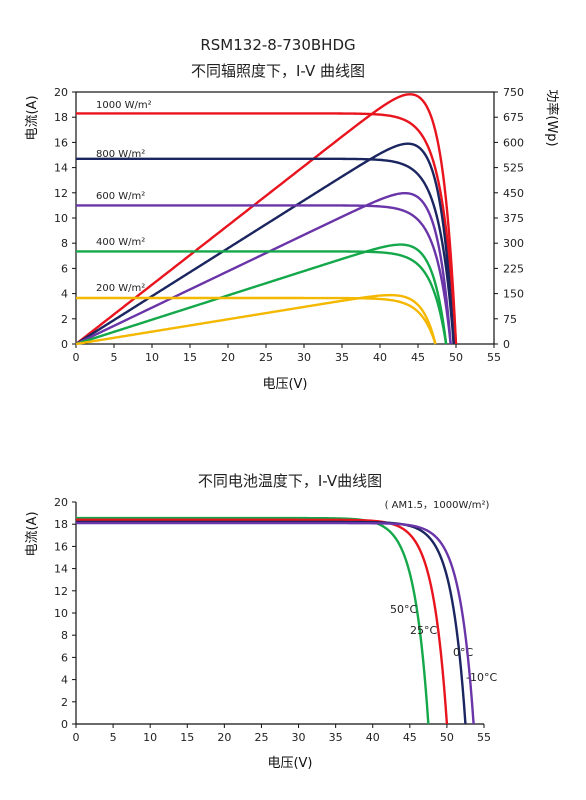 This screenshot has width=586, height=800. Describe the element at coordinates (513, 92) in the screenshot. I see `y2-tick-label: 750` at that location.